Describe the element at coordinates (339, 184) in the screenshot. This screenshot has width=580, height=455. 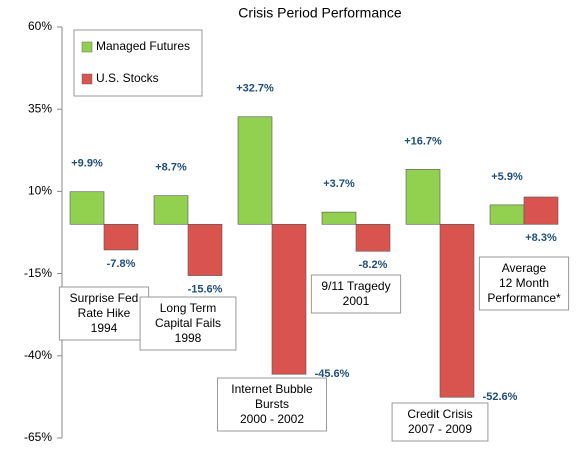
I see `value-label: +3.7%` at that location.